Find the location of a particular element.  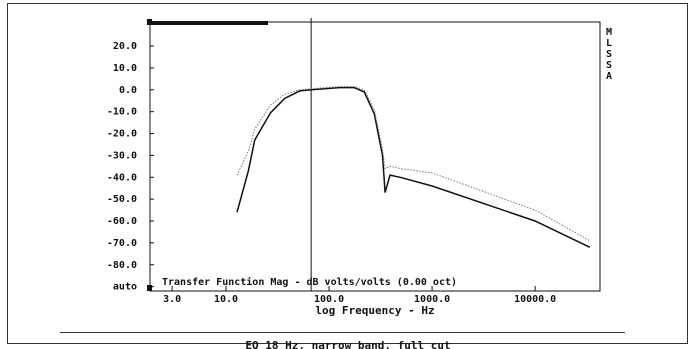

y-tick-label: 0.0 is located at coordinates (128, 90).